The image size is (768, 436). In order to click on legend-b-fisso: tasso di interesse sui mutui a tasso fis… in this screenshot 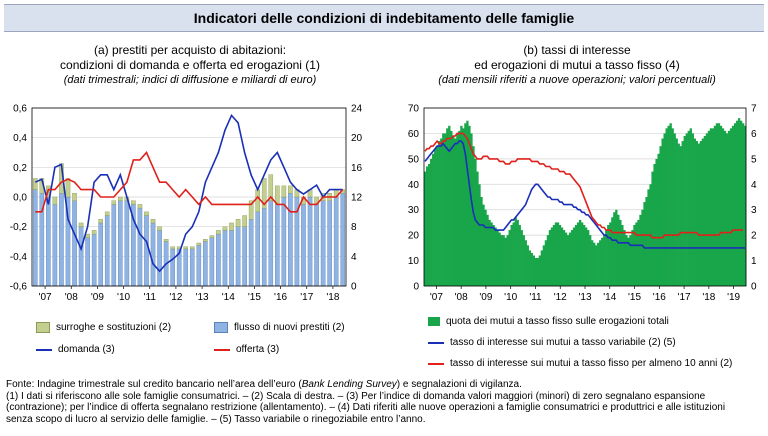, I will do `click(580, 363)`.